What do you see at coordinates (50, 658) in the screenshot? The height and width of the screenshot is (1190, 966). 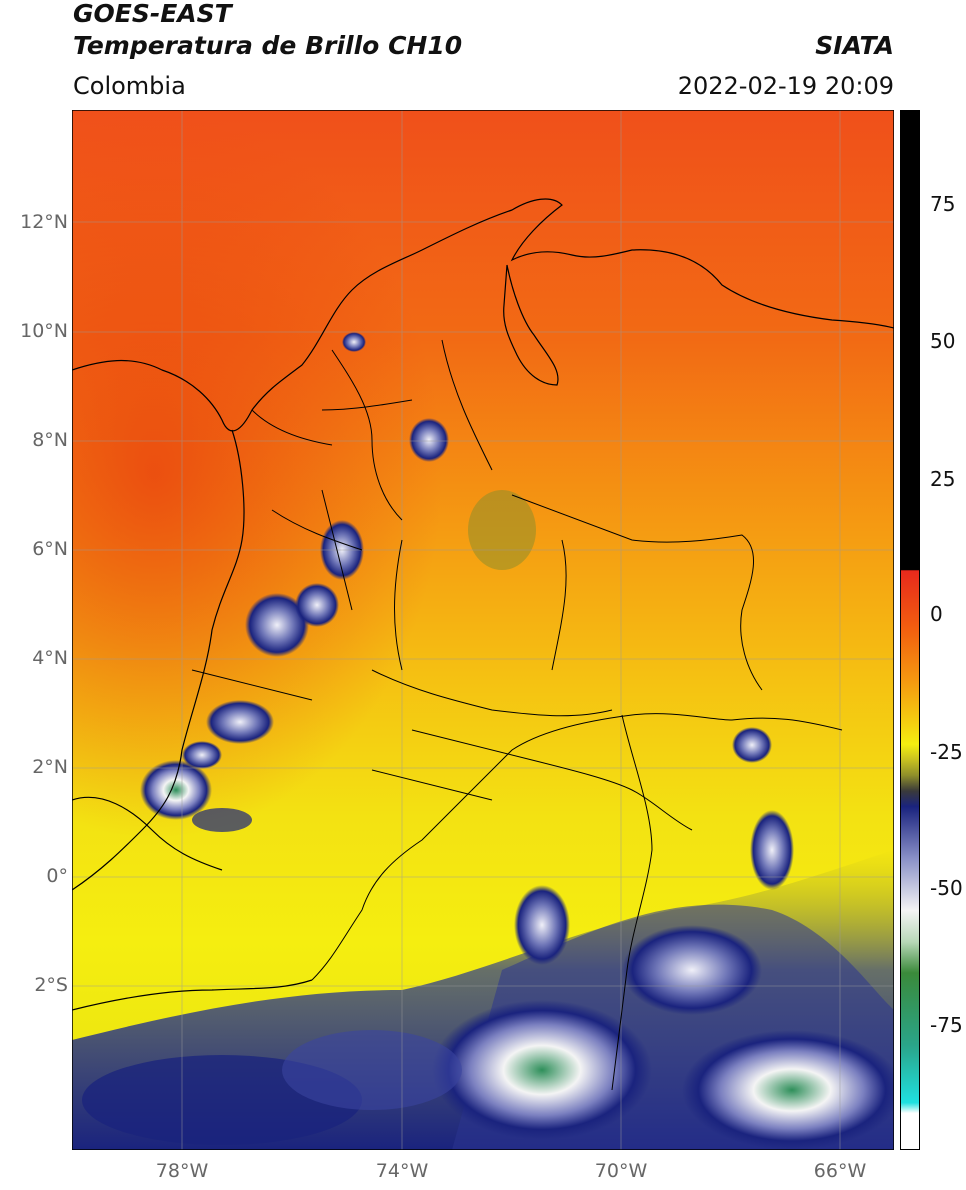 I see `lat-label-4n: 4°N` at bounding box center [50, 658].